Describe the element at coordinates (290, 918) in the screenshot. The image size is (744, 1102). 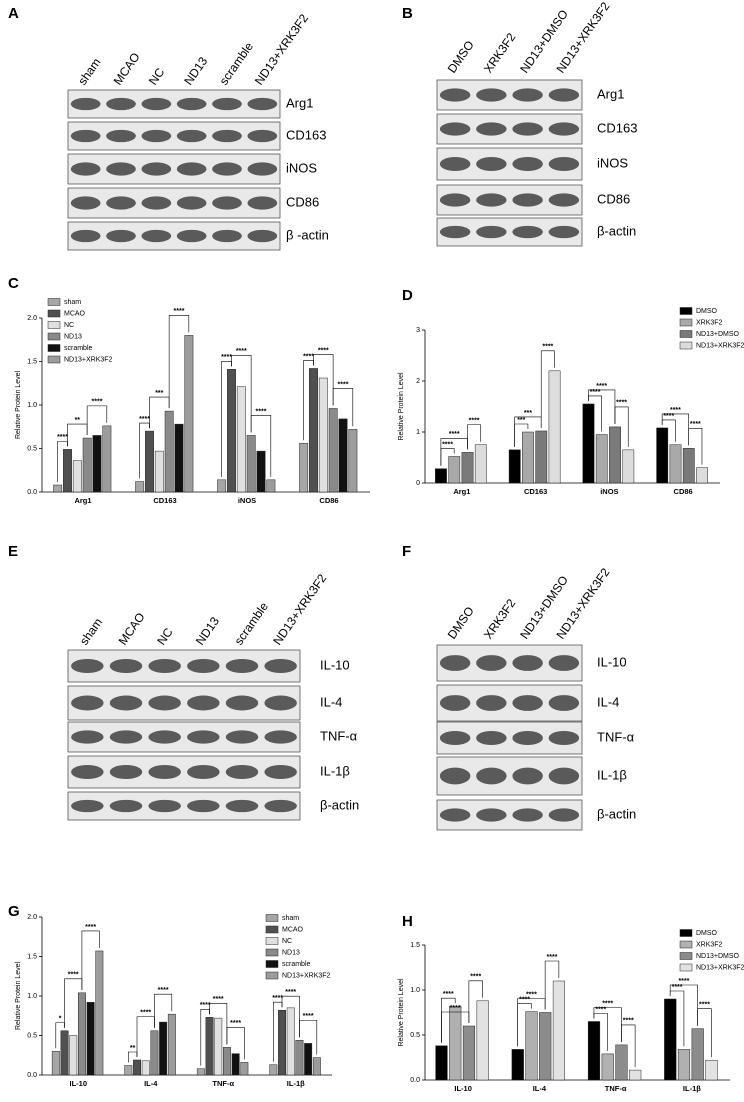
I see `legend-label: sham` at that location.